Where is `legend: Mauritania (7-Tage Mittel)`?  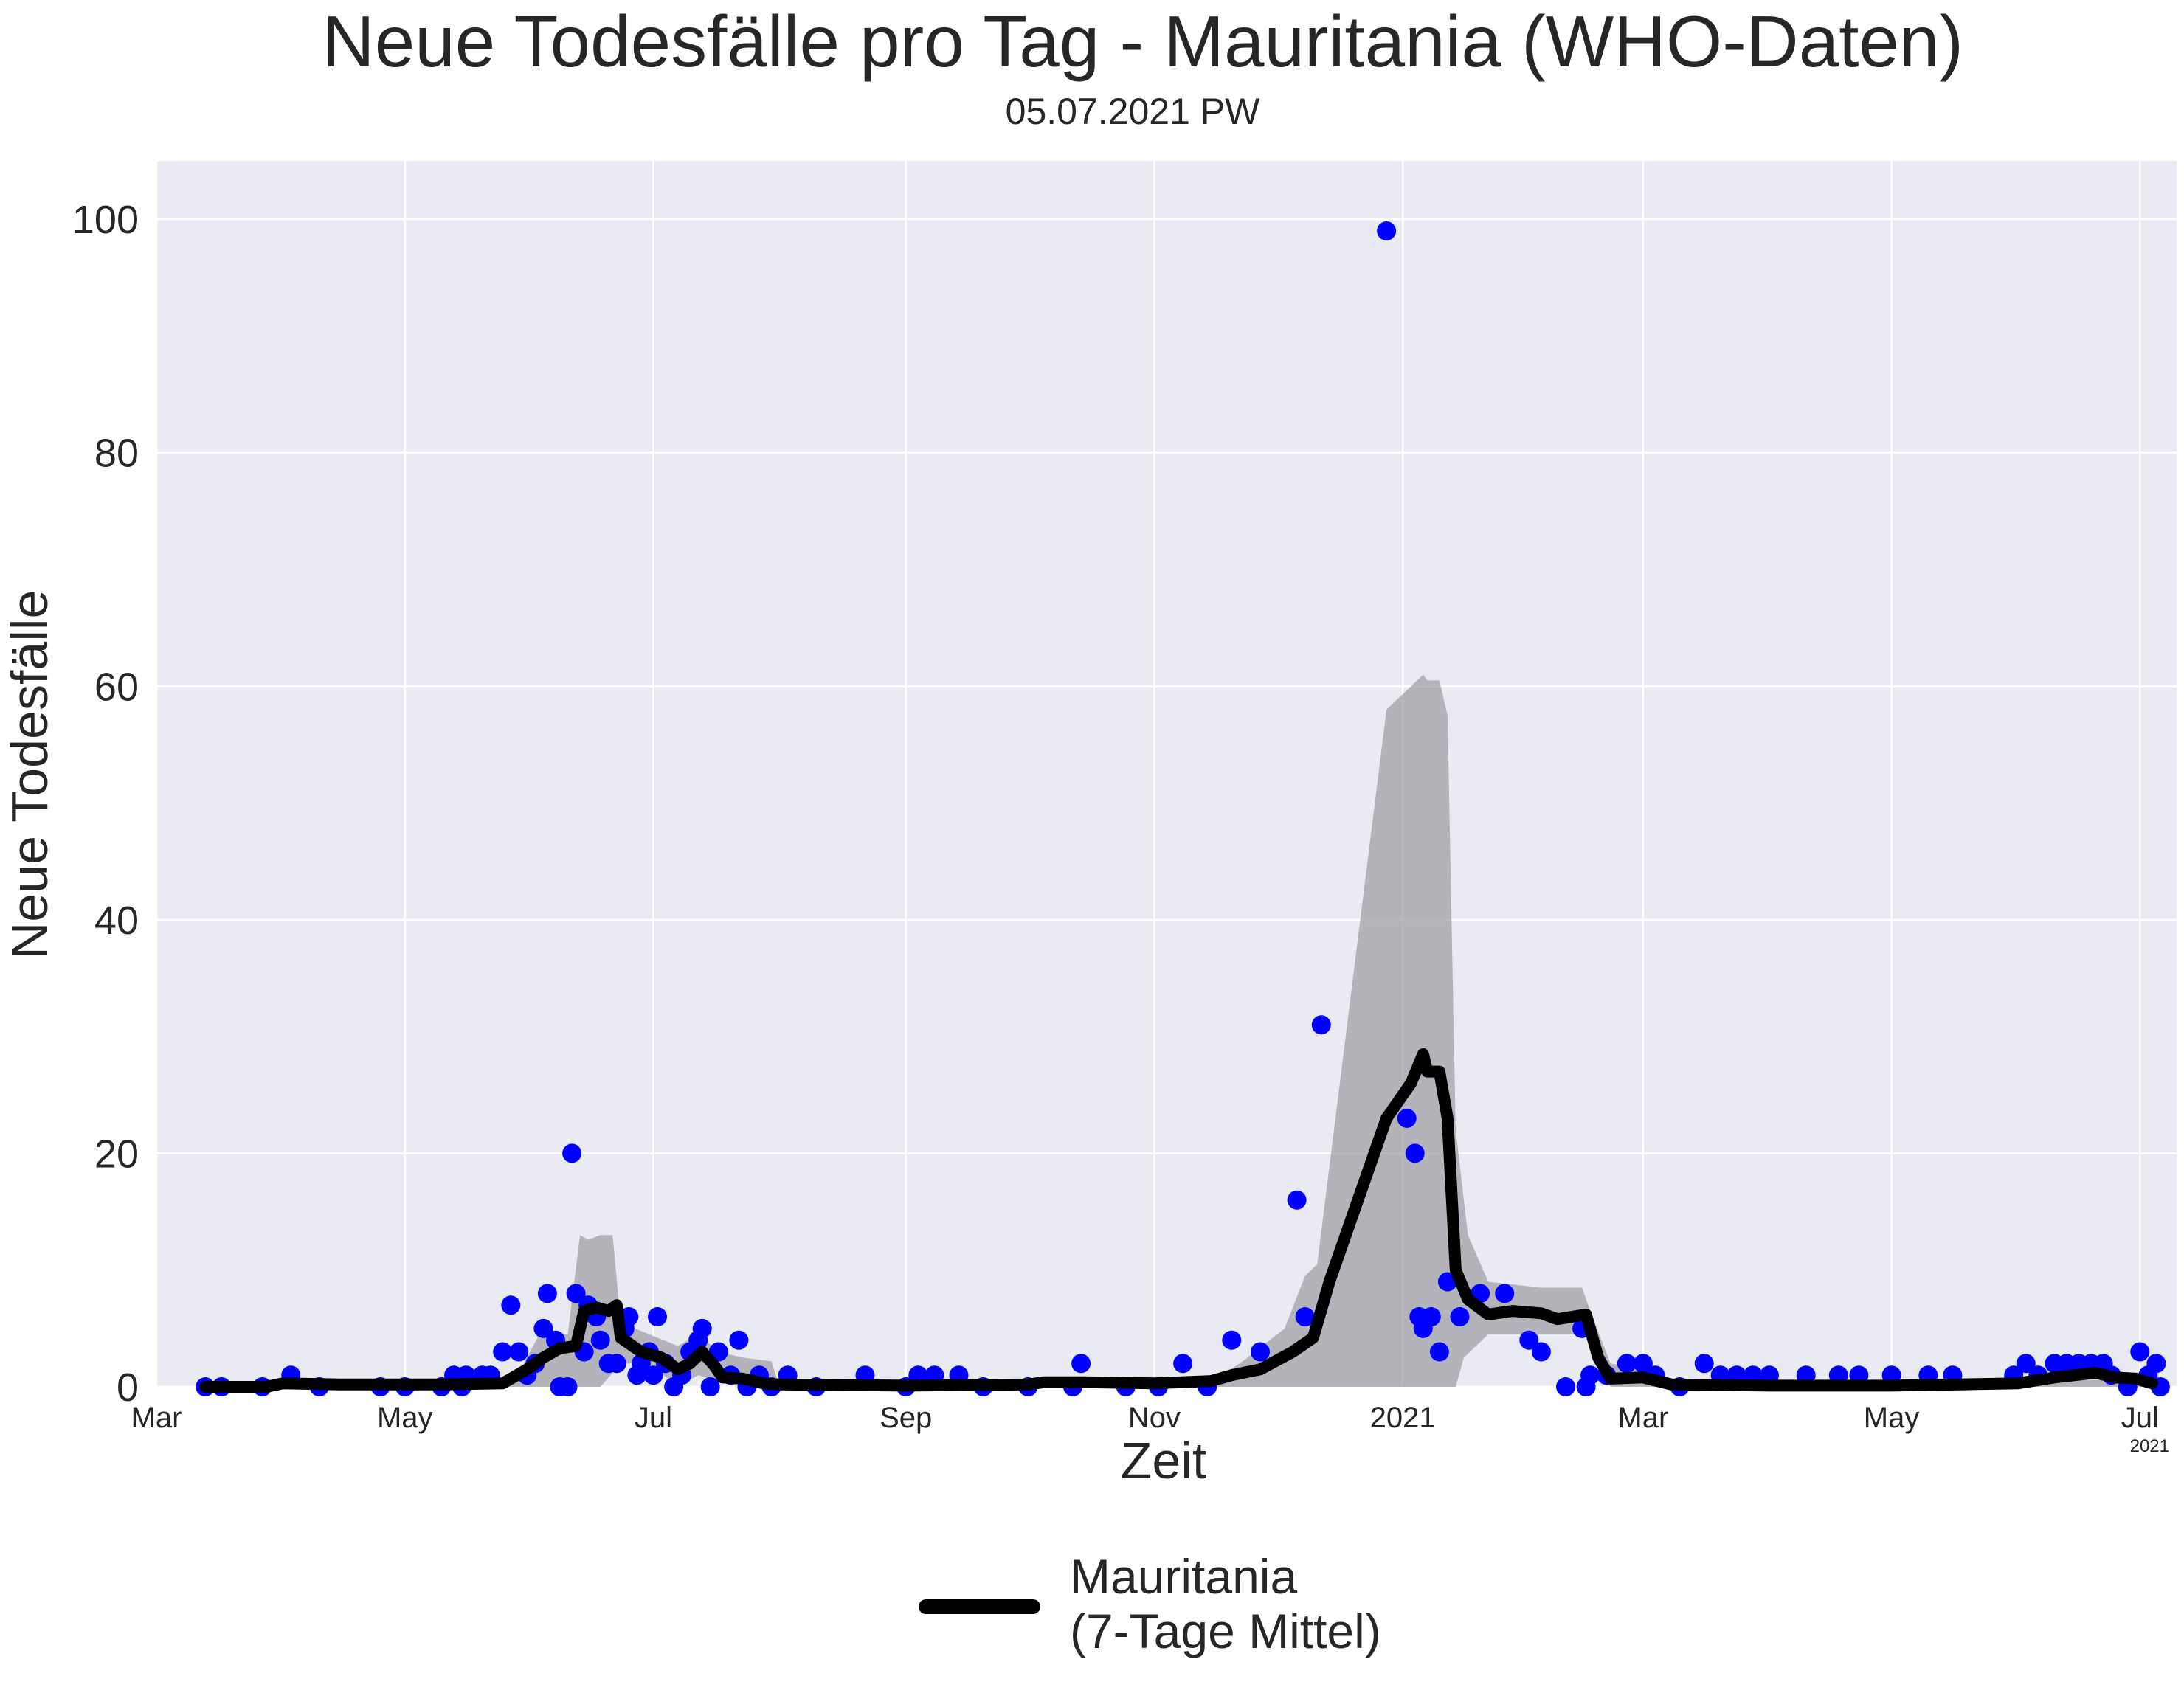
legend: Mauritania (7-Tage Mittel) is located at coordinates (1150, 1603).